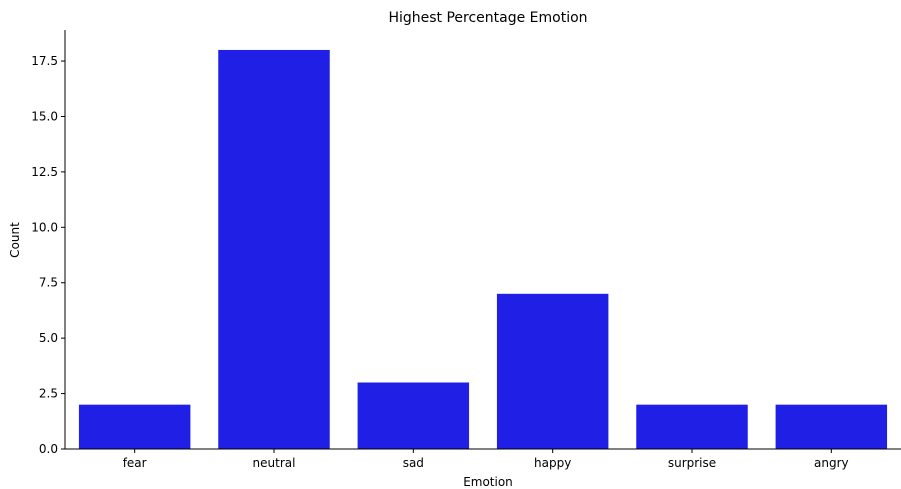 This screenshot has height=489, width=901. Describe the element at coordinates (552, 463) in the screenshot. I see `x-tick-label: happy` at that location.